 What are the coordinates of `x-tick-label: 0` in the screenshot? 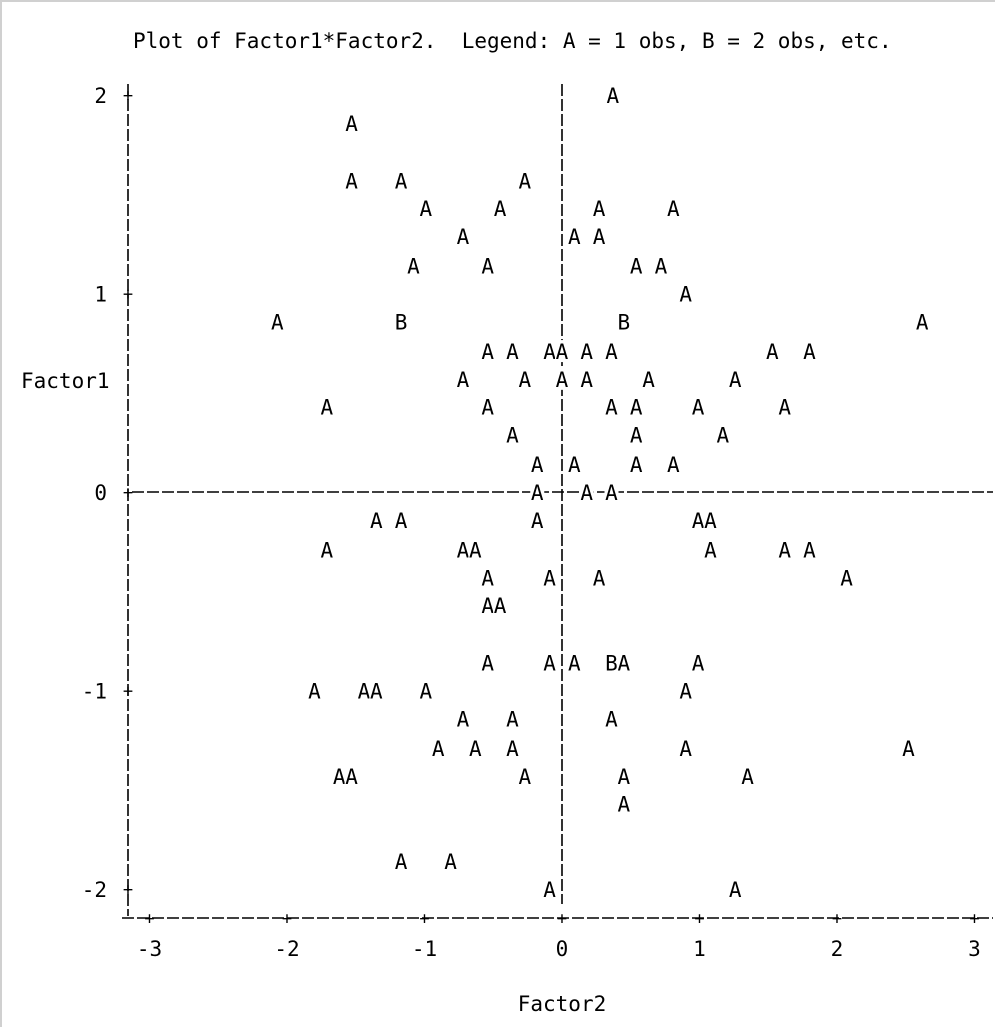 It's located at (562, 949).